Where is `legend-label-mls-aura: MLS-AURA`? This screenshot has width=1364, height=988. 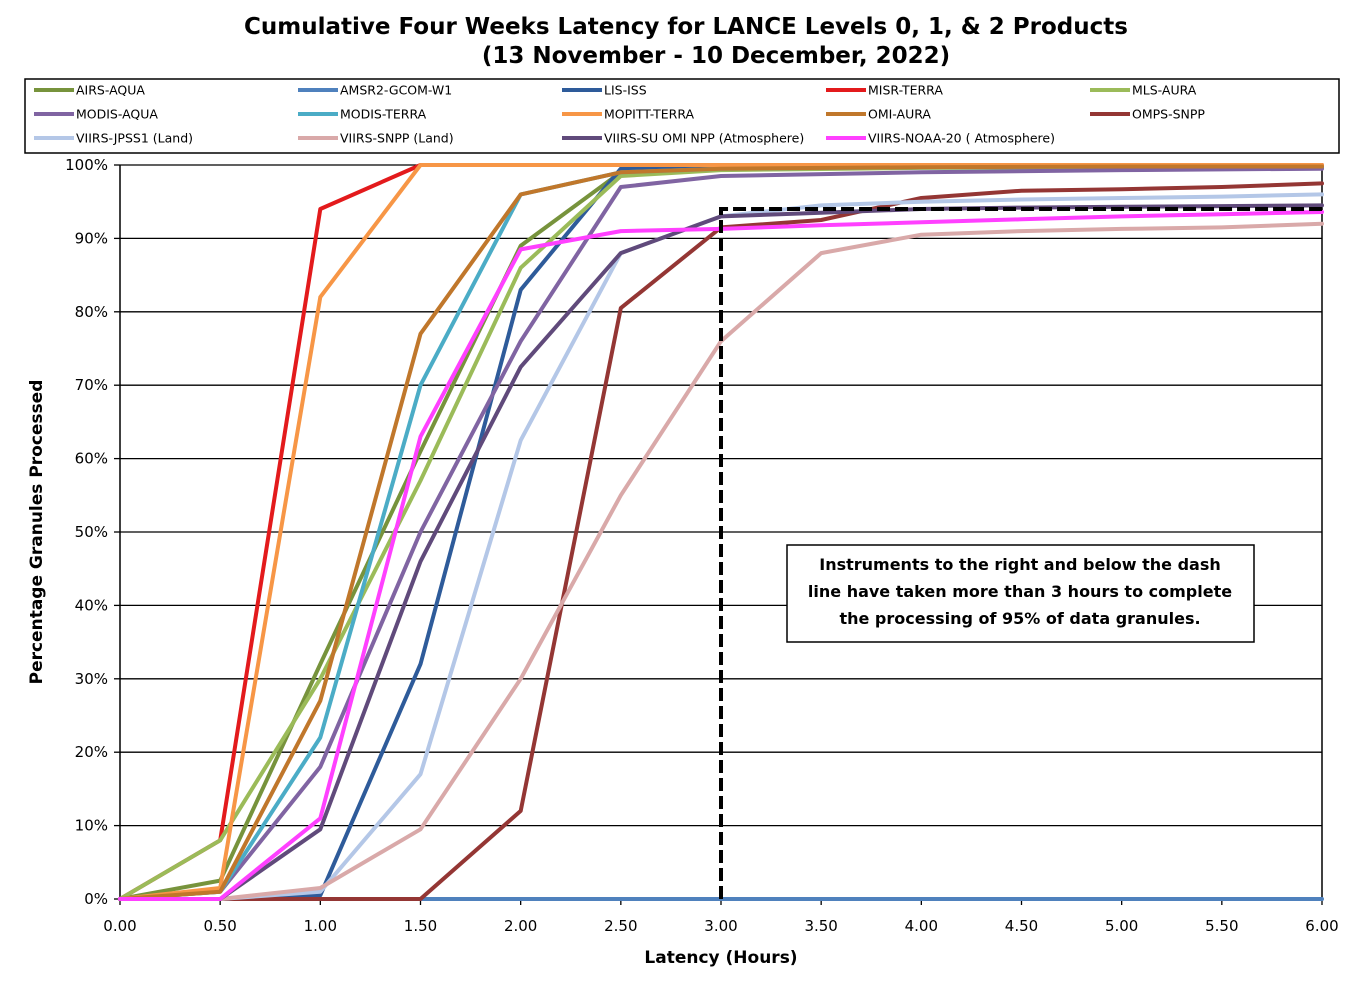
legend-label-mls-aura: MLS-AURA is located at coordinates (1164, 90).